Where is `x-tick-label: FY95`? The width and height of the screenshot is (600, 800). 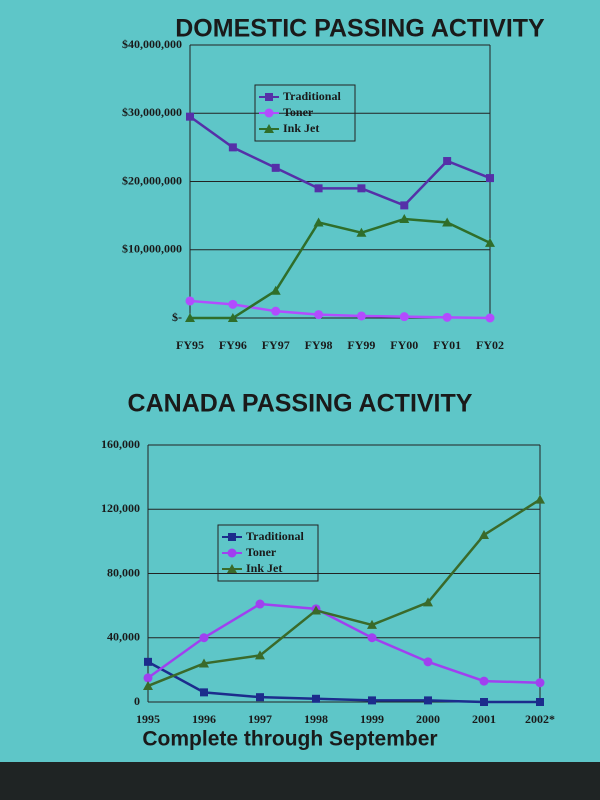
x-tick-label: FY95 is located at coordinates (190, 345).